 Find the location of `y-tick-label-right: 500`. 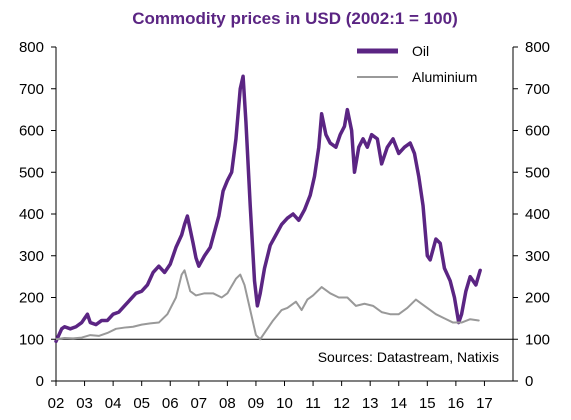

y-tick-label-right: 500 is located at coordinates (537, 172).